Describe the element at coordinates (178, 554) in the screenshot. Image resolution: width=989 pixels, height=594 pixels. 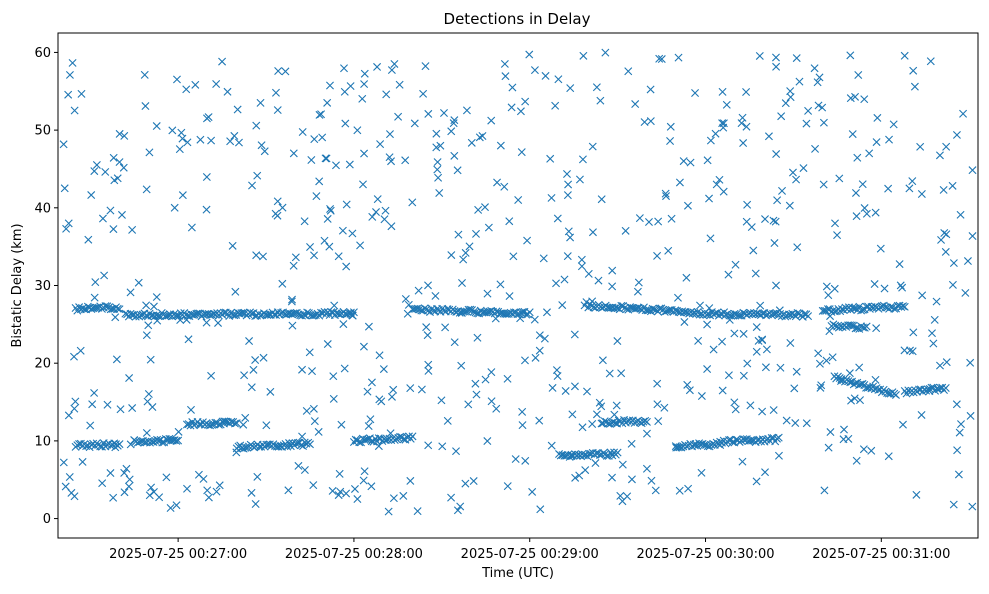
I see `x-tick-label: 2025-07-25 00:27:00` at that location.